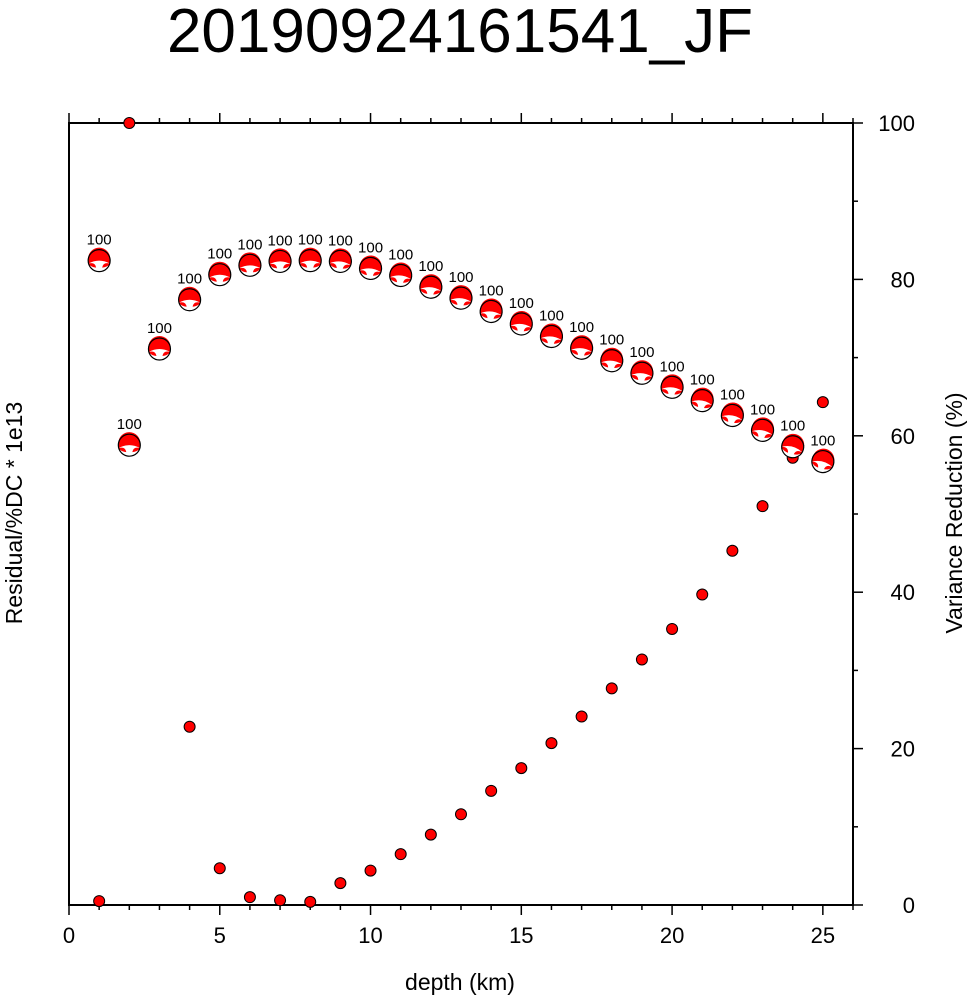 This screenshot has width=971, height=1000. What do you see at coordinates (903, 592) in the screenshot?
I see `right-y-tick-label: 40` at bounding box center [903, 592].